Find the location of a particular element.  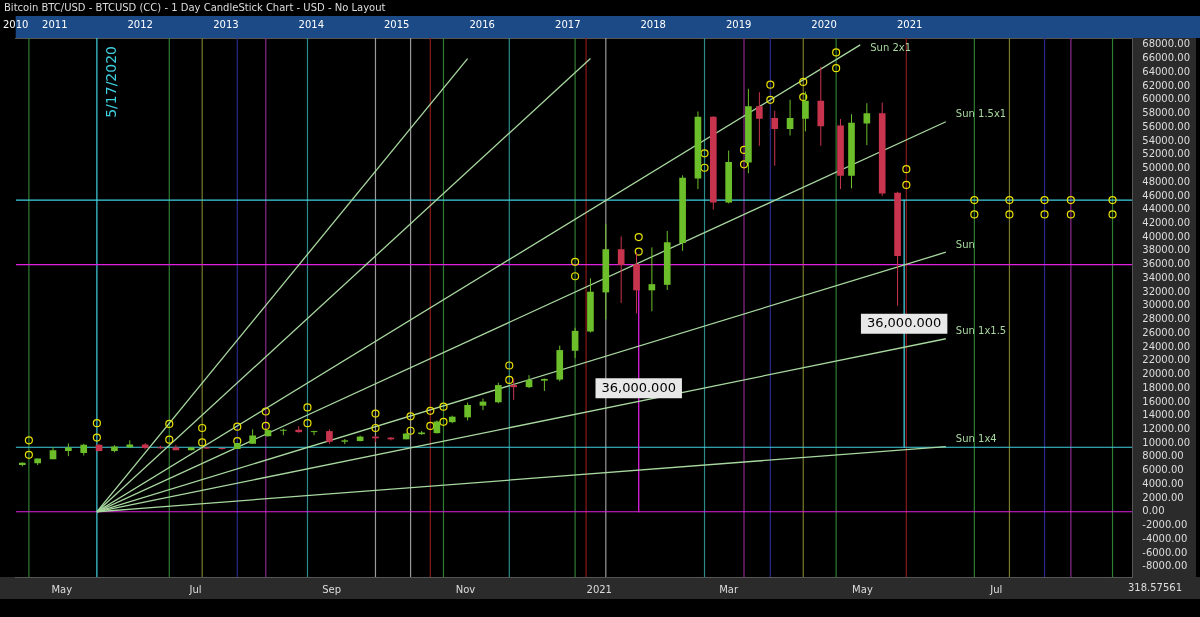

series-label: Sun is located at coordinates (965, 244).